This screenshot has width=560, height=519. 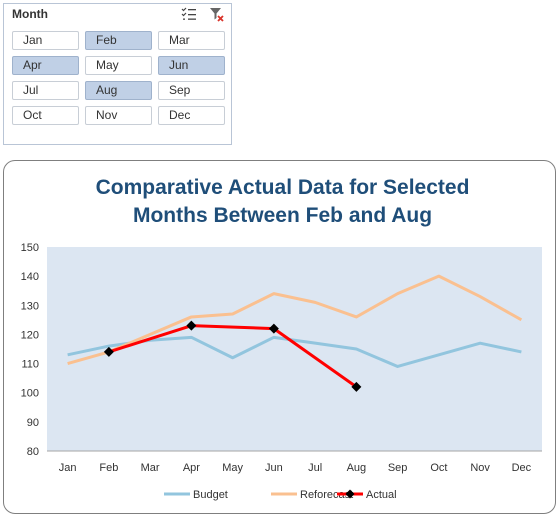 What do you see at coordinates (118, 115) in the screenshot?
I see `slicer-item-nov: Nov` at bounding box center [118, 115].